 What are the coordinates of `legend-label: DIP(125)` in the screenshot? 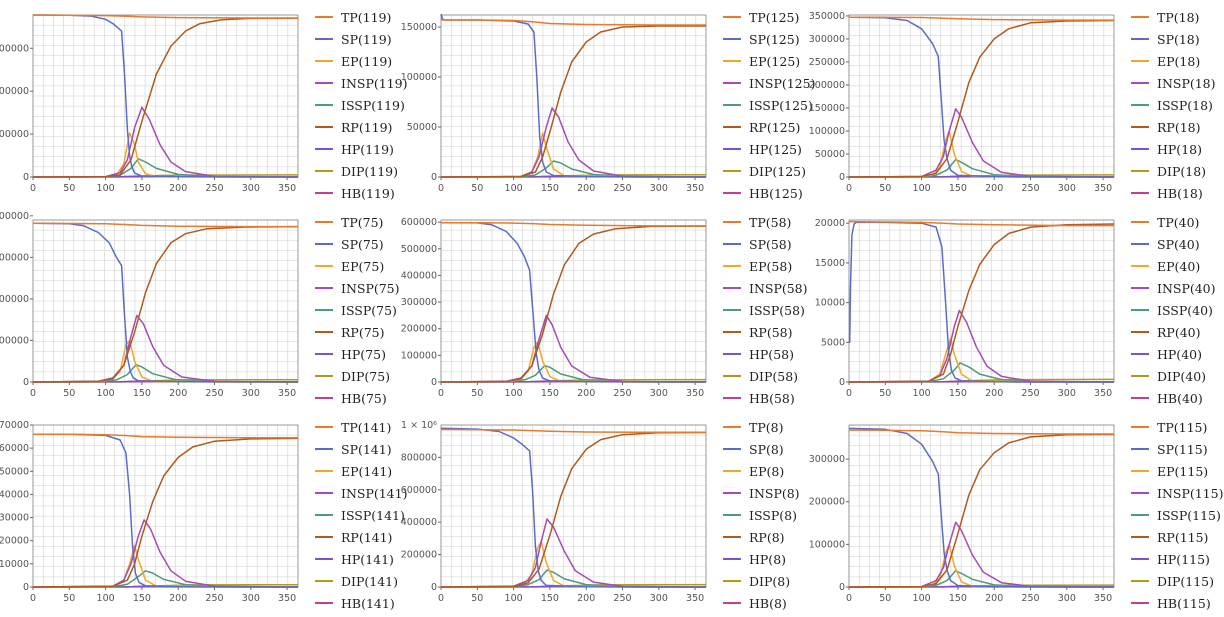 It's located at (777, 171).